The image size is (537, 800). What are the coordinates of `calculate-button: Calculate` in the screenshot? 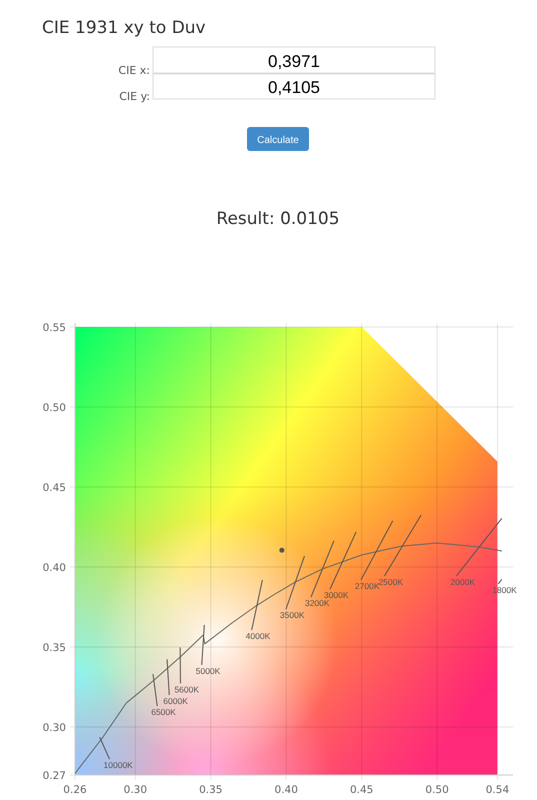 It's located at (278, 139).